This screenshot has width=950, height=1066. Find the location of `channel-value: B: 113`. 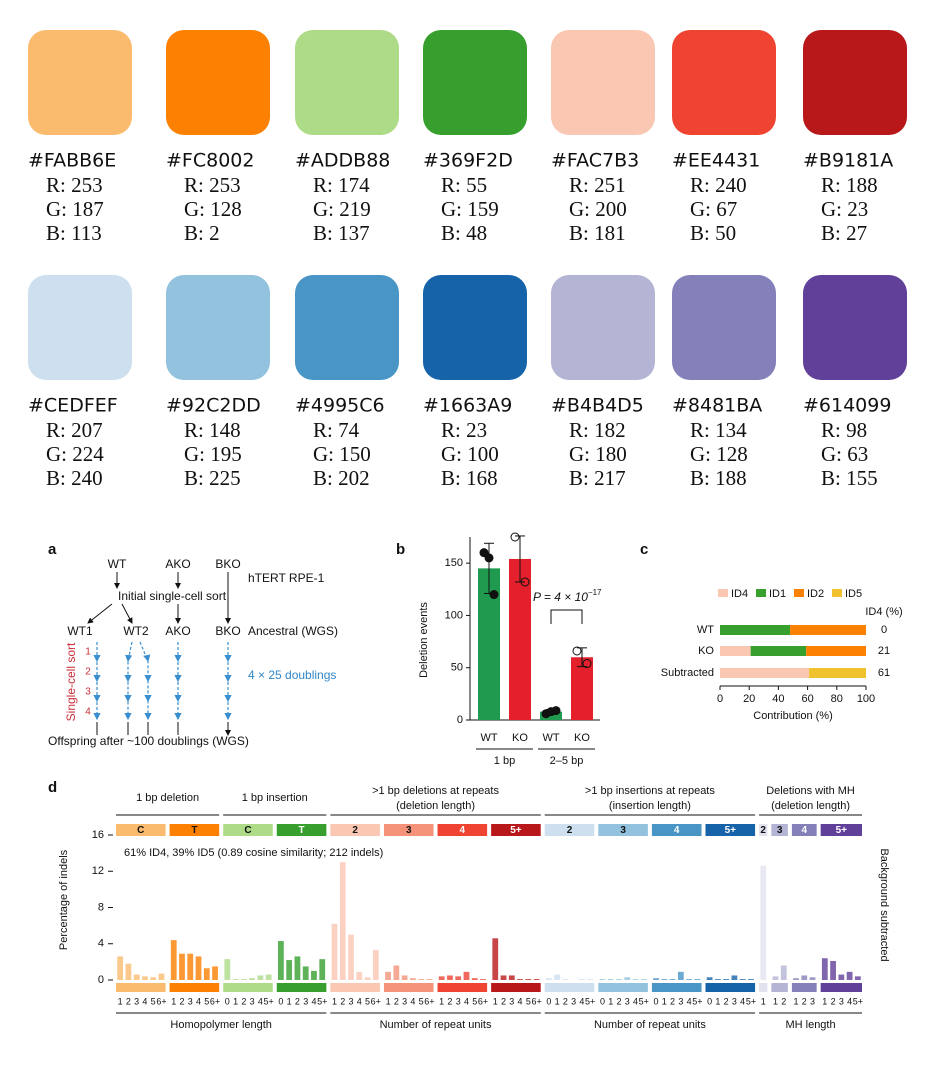

channel-value: B: 113 is located at coordinates (74, 233).